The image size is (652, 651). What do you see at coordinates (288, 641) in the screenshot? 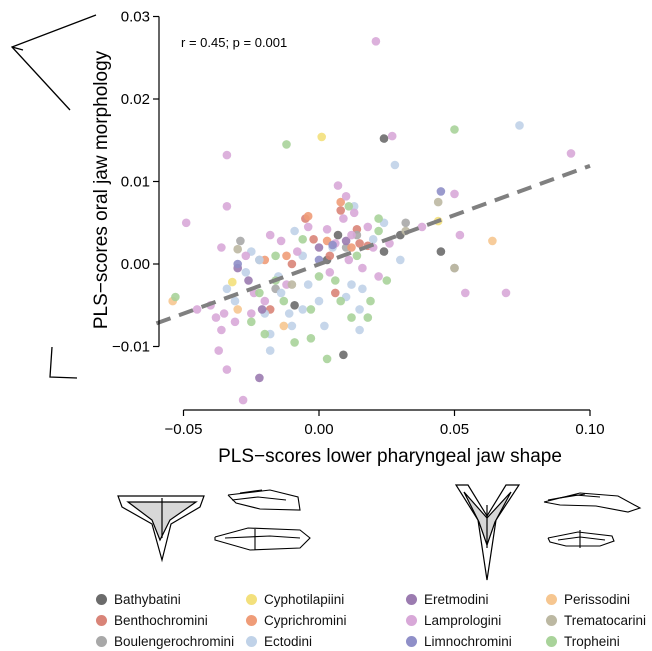
I see `legend-label: Ectodini` at bounding box center [288, 641].